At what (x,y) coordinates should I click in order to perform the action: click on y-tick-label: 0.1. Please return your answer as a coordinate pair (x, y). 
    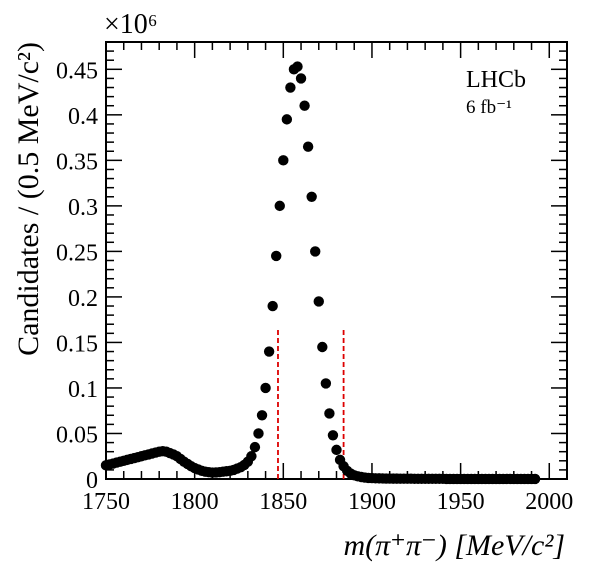
    Looking at the image, I should click on (83, 390).